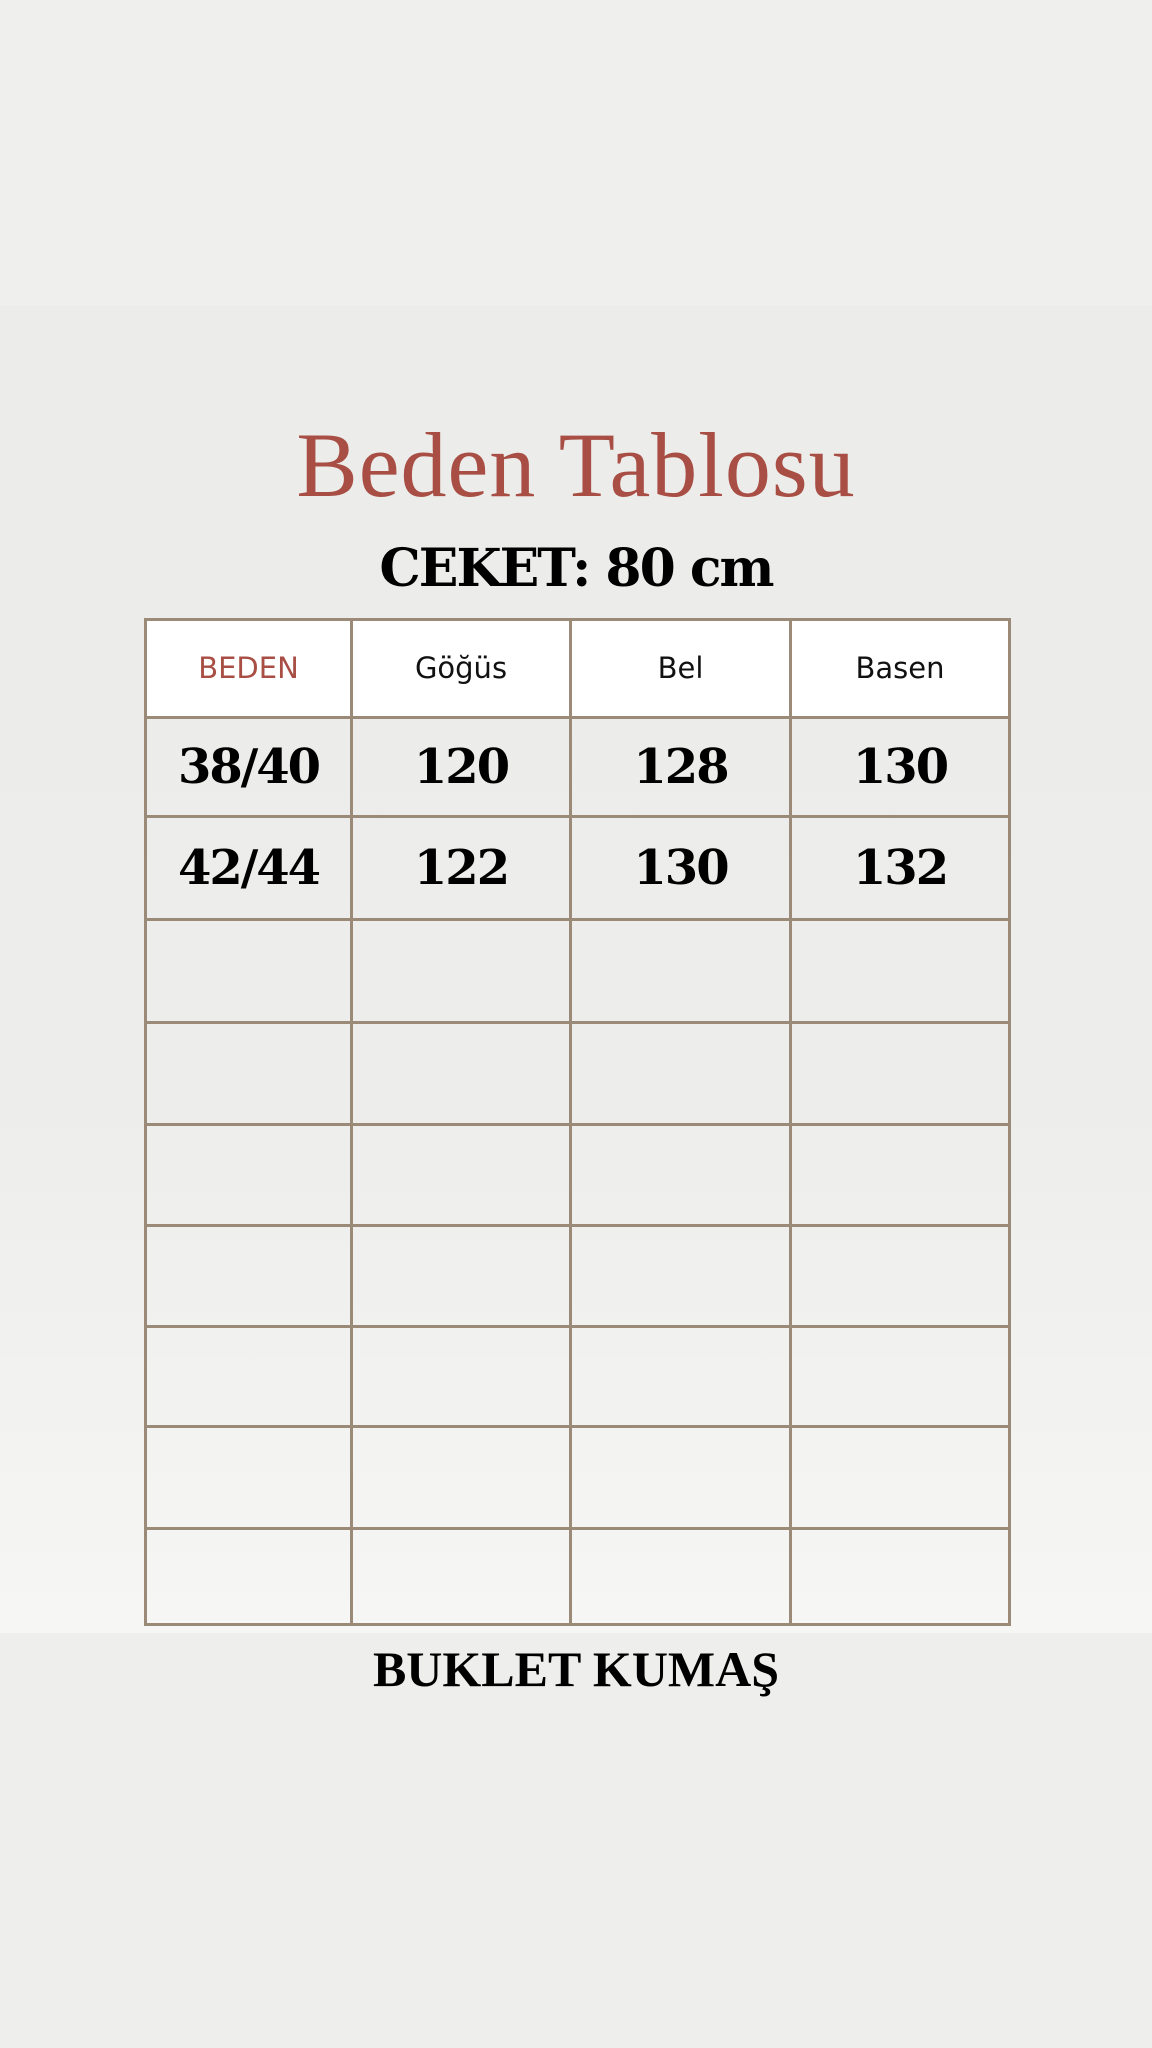  I want to click on table-row: 38/40 120 128 130, so click(577, 767).